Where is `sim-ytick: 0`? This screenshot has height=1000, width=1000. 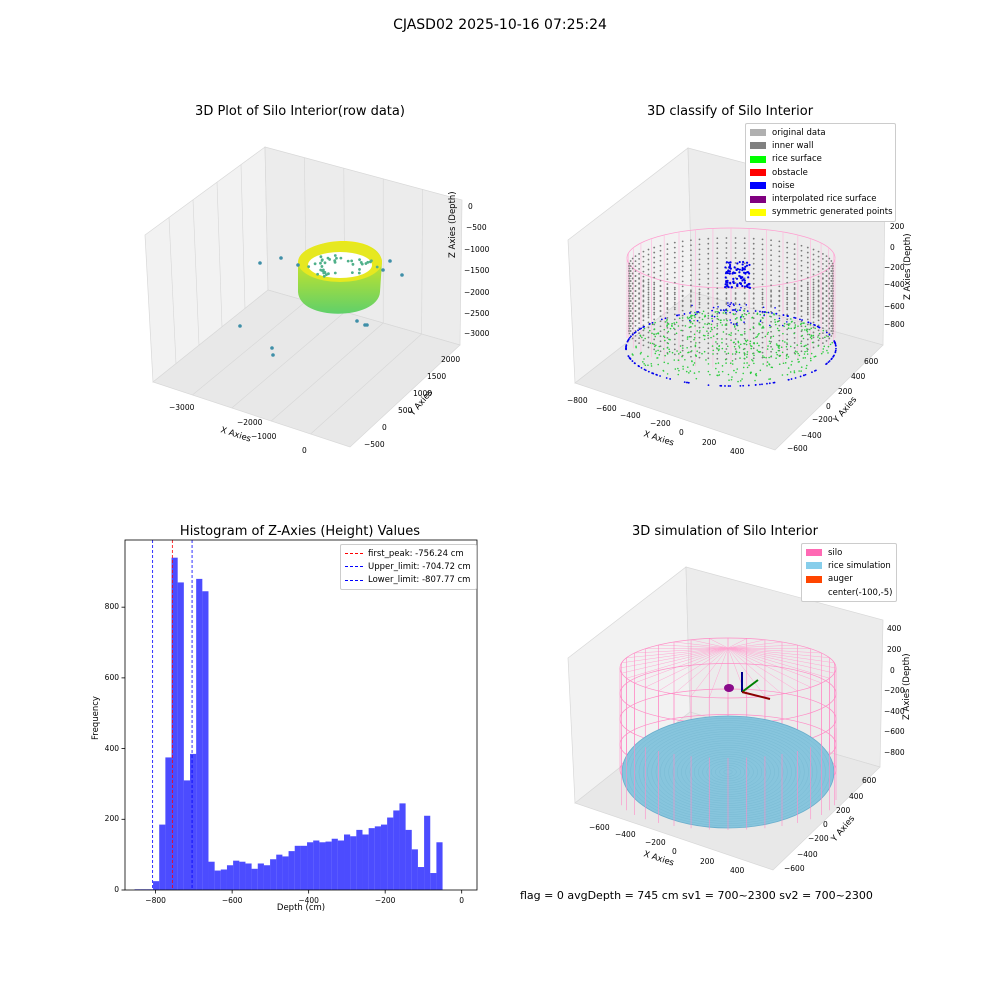 sim-ytick: 0 is located at coordinates (825, 824).